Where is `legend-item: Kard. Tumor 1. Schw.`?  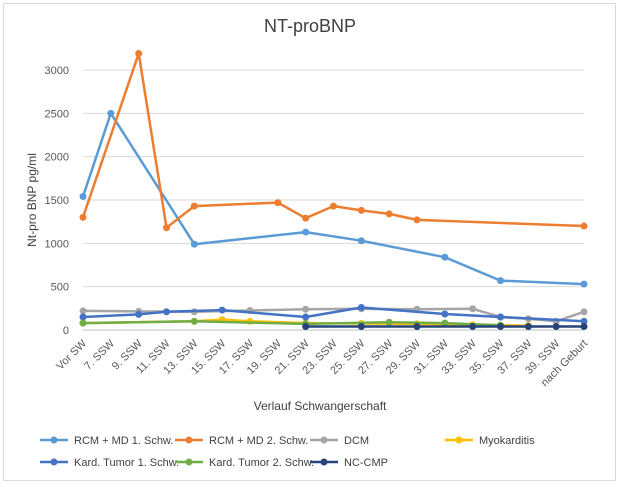 legend-item: Kard. Tumor 1. Schw. is located at coordinates (109, 463).